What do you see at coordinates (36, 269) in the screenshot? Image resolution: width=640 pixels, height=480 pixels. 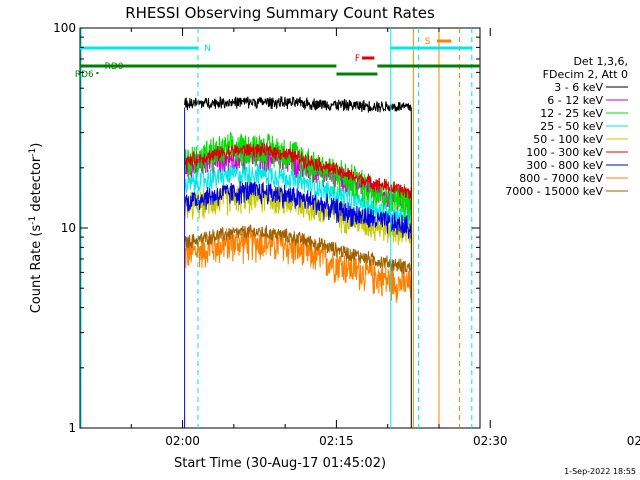 I see `y-axis-label-main: Count Rate (s` at bounding box center [36, 269].